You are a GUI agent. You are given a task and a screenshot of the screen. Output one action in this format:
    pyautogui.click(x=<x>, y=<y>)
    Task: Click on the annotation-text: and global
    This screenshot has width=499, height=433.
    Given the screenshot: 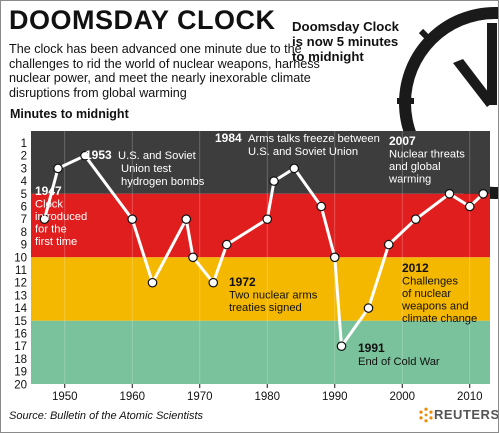 What is the action you would take?
    pyautogui.click(x=415, y=167)
    